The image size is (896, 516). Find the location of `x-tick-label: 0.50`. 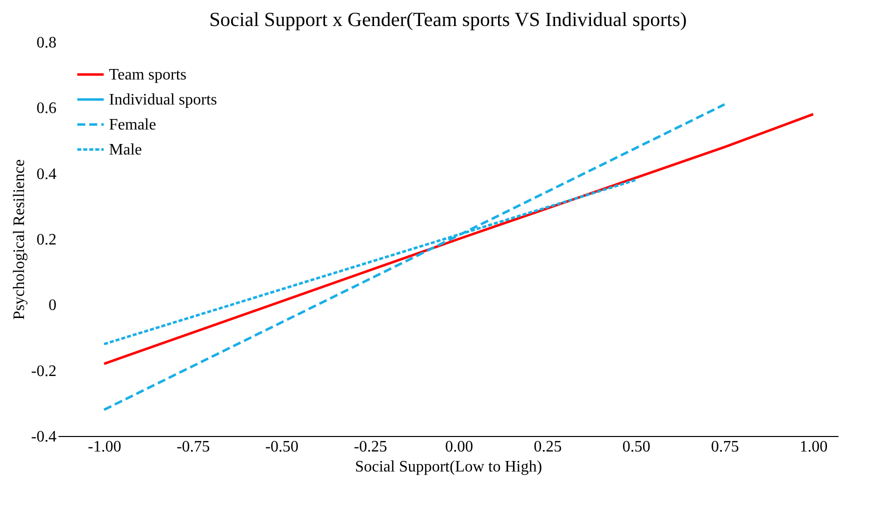

x-tick-label: 0.50 is located at coordinates (636, 447).